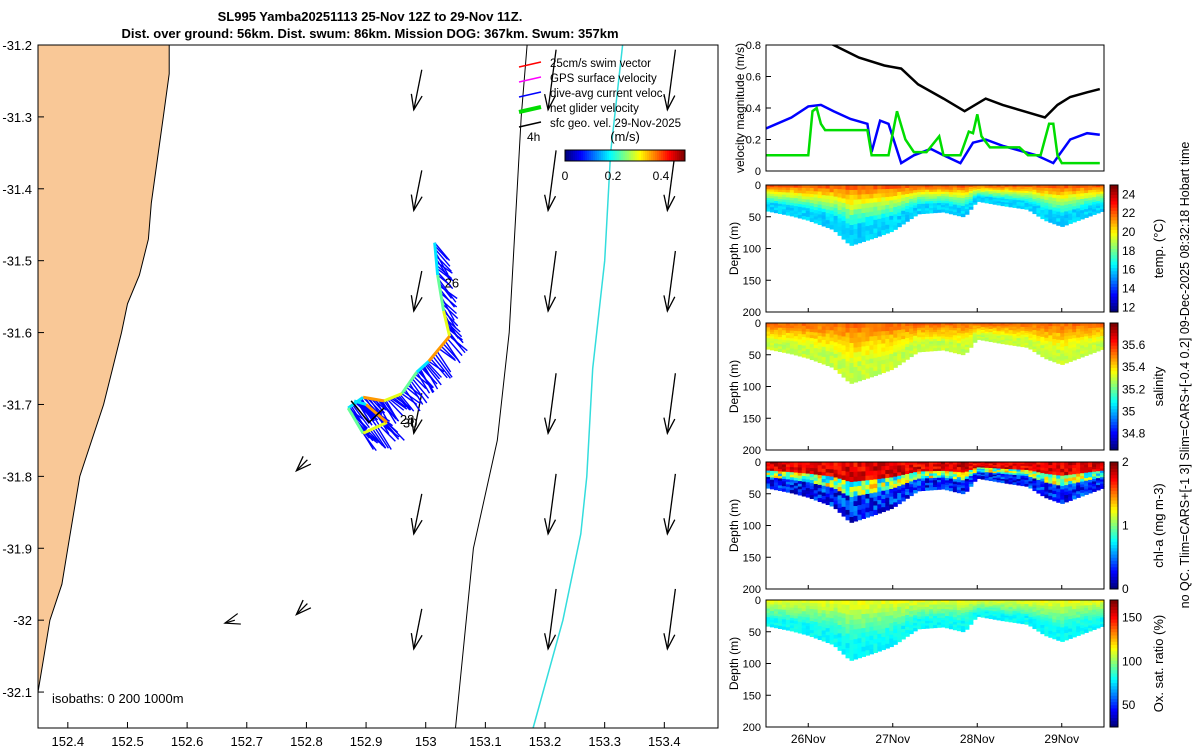 Image resolution: width=1200 pixels, height=750 pixels. I want to click on y-tick-label: 100, so click(752, 388).